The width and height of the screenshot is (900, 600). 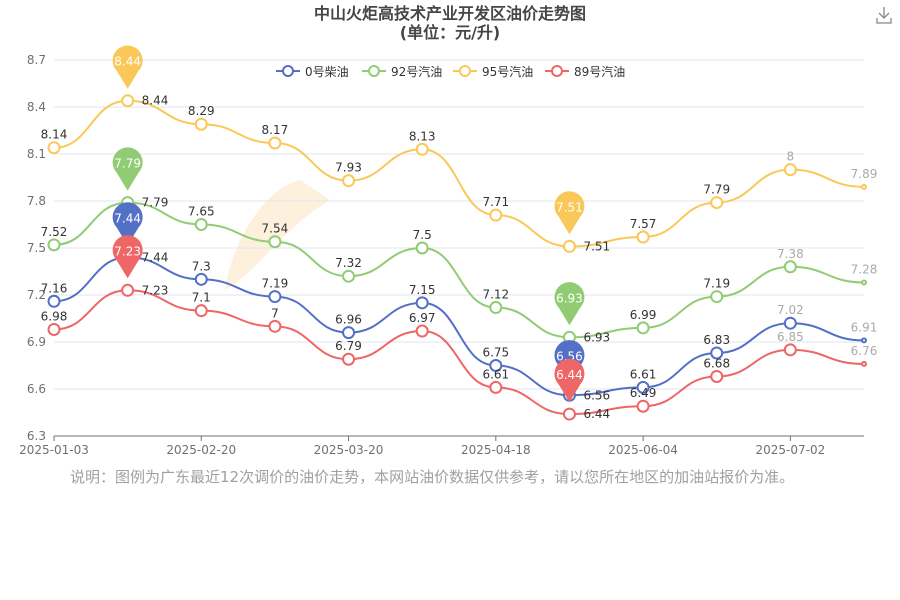 What do you see at coordinates (569, 298) in the screenshot?
I see `marker-pin-label: 6.93` at bounding box center [569, 298].